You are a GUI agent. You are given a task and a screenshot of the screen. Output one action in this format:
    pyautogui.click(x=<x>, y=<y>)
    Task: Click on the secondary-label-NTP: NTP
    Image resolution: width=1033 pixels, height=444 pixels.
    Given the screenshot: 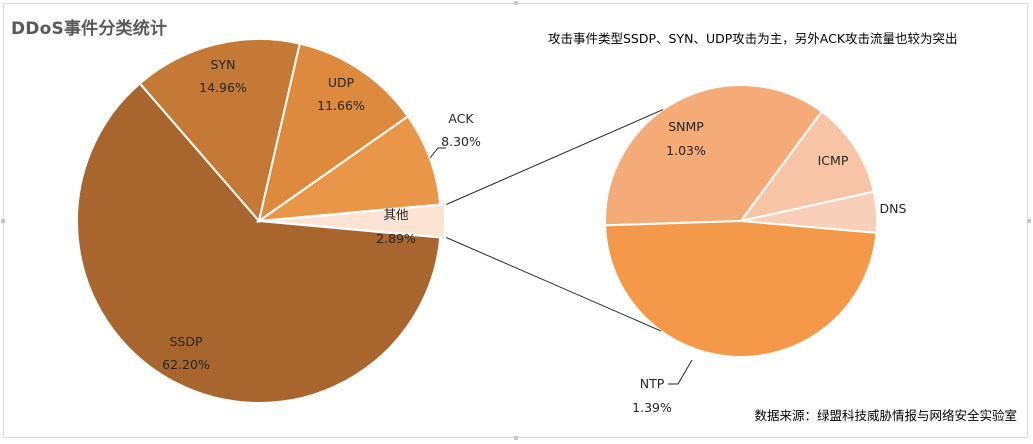 What is the action you would take?
    pyautogui.click(x=652, y=383)
    